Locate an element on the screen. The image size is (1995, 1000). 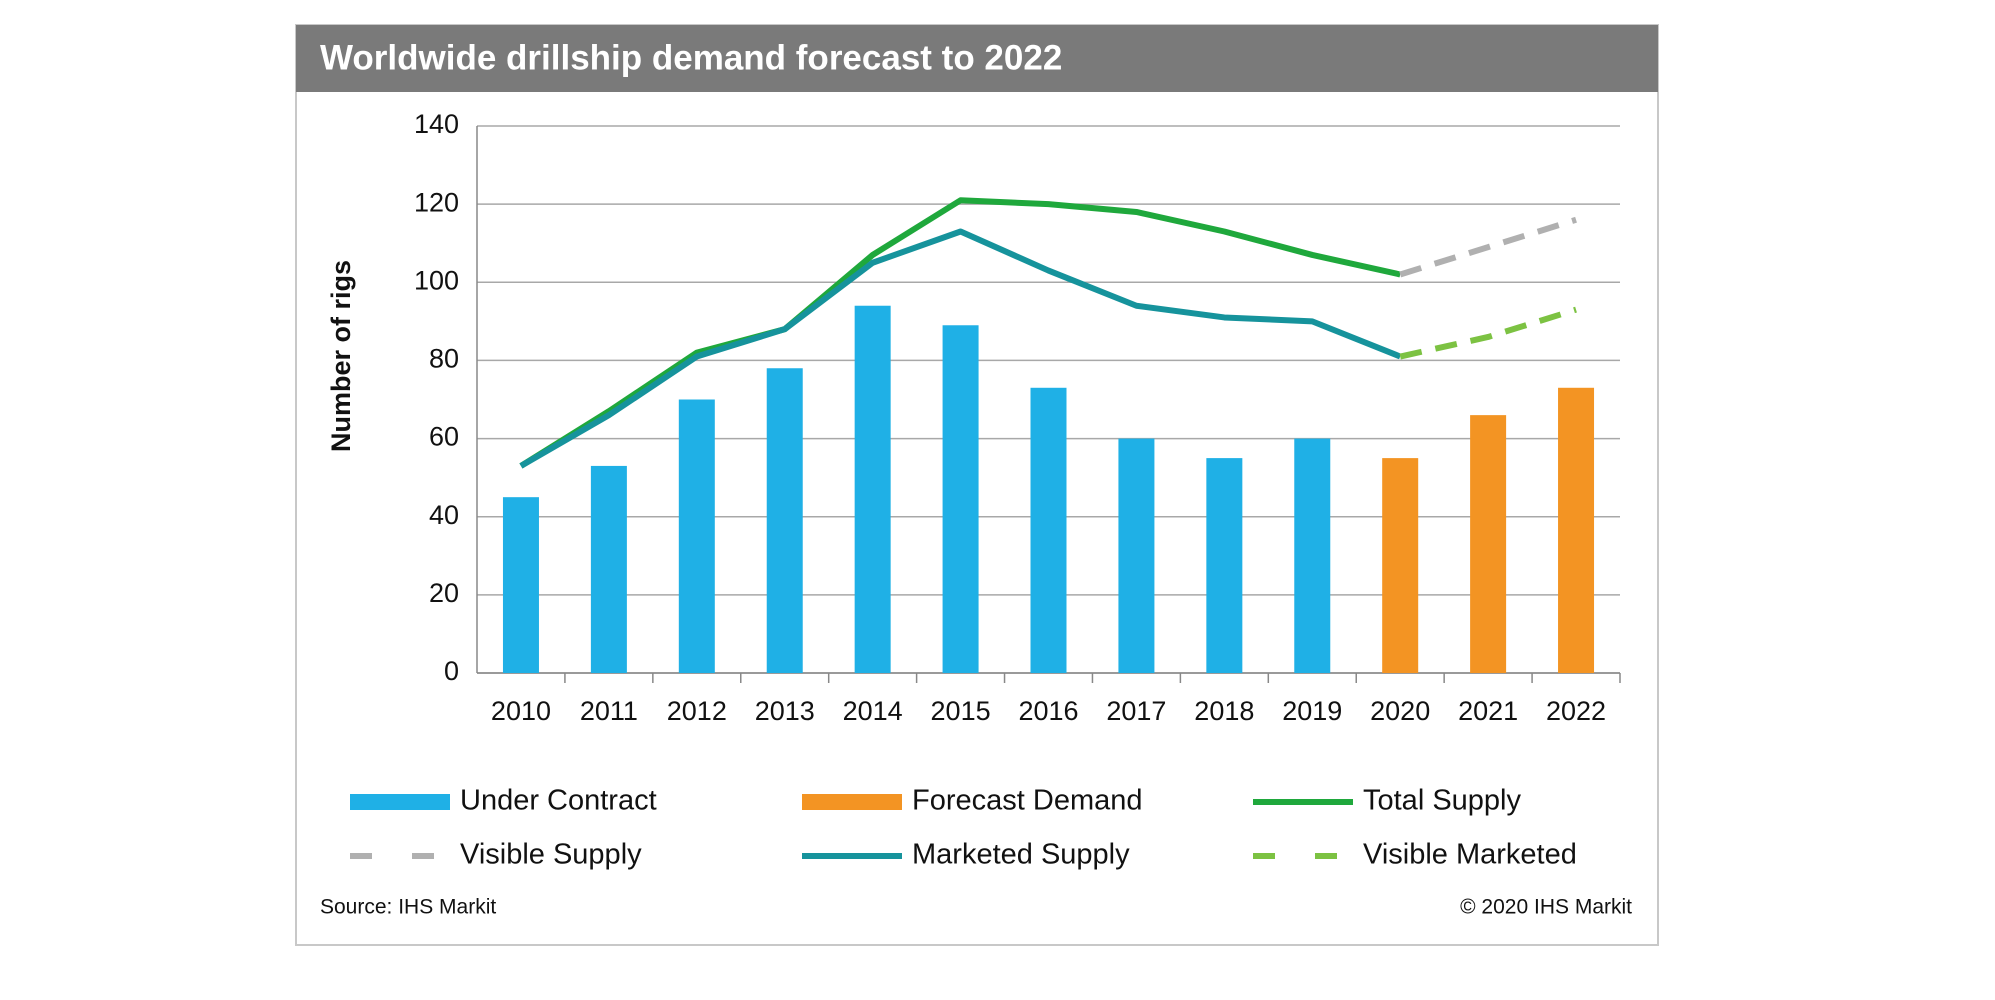
x-tick-label: 2015 is located at coordinates (961, 711).